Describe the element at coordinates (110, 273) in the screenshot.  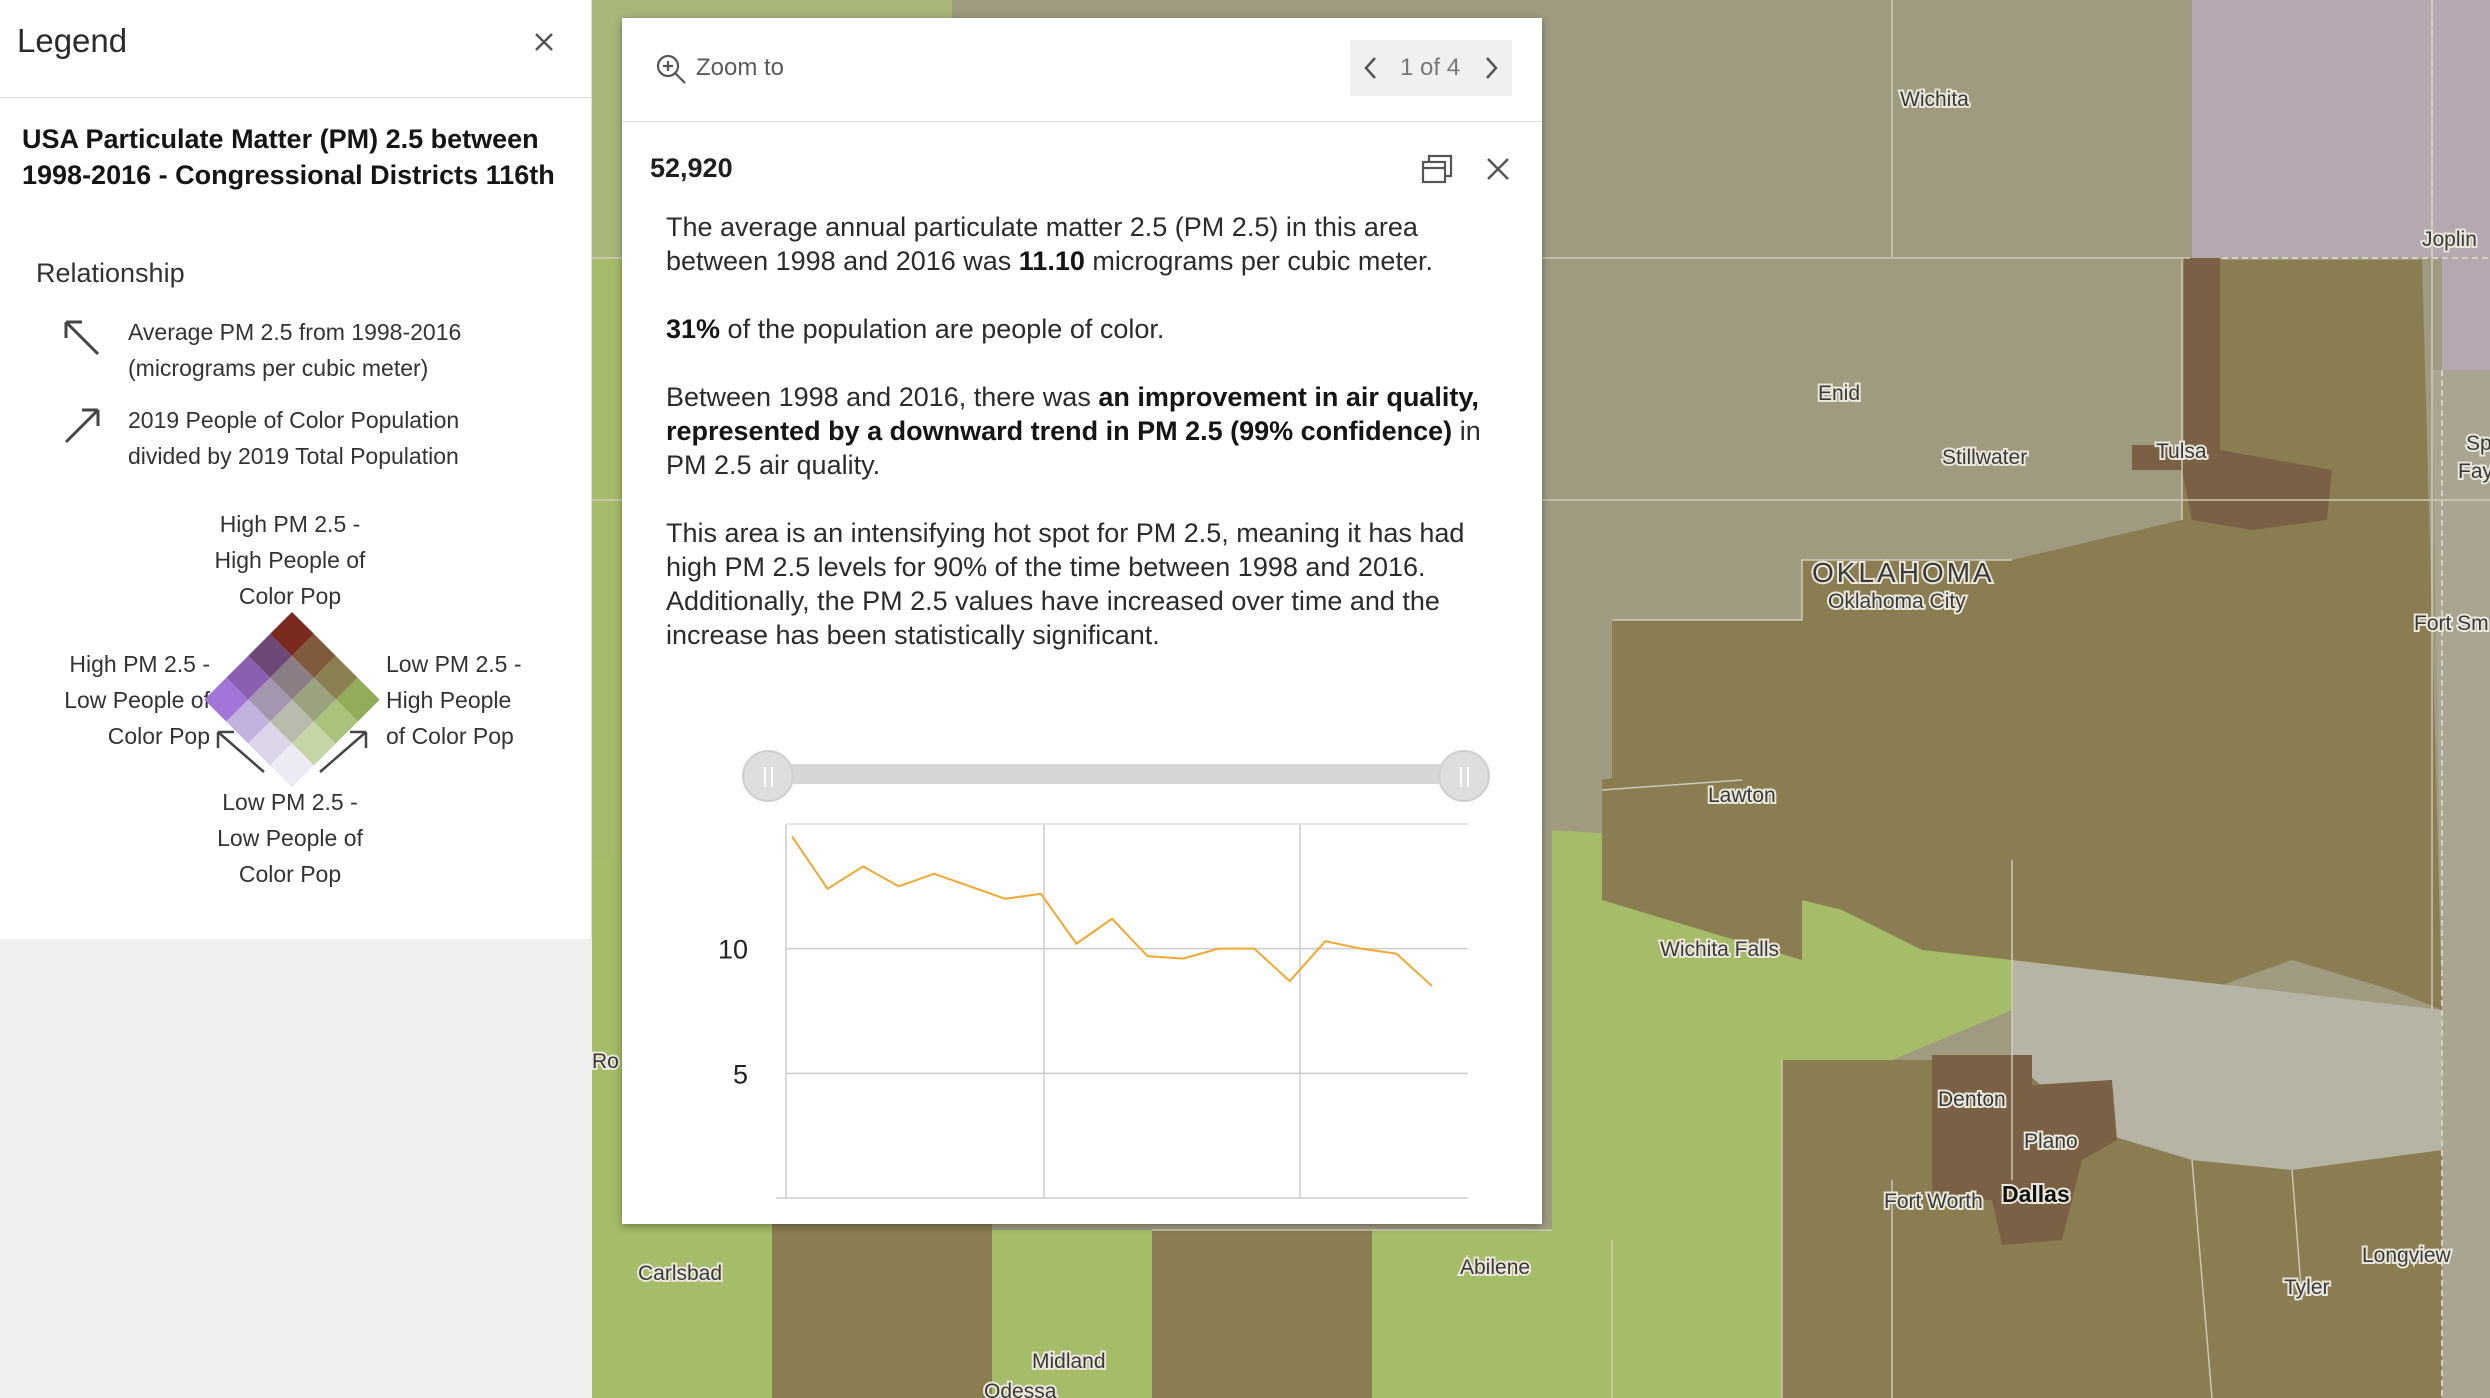
I see `relationship-label: Relationship` at that location.